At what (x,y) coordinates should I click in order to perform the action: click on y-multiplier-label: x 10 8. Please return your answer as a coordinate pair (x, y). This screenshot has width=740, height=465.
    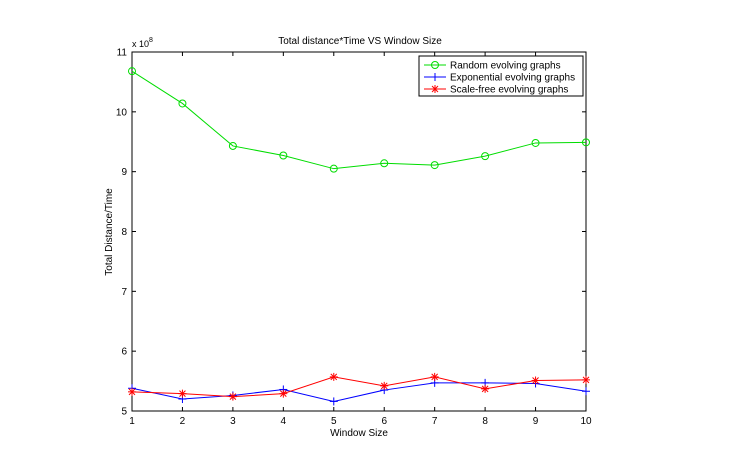
    Looking at the image, I should click on (142, 43).